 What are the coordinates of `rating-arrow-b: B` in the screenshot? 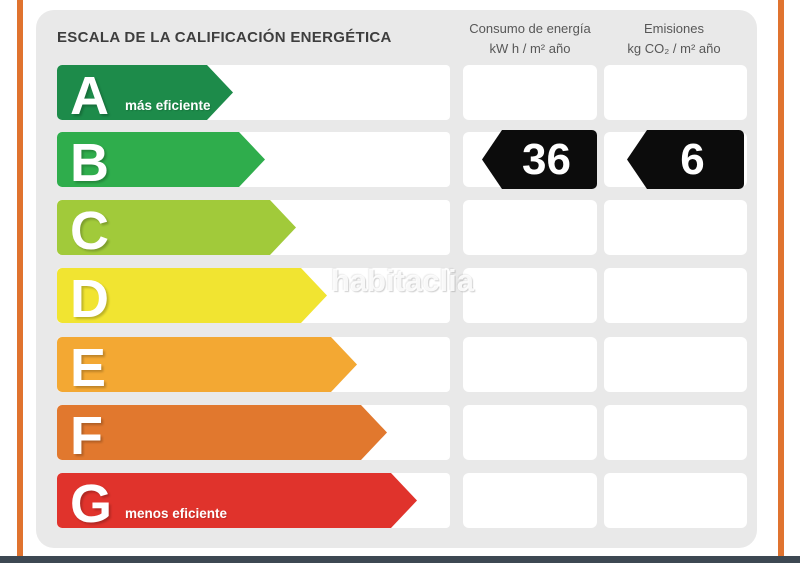 It's located at (161, 159).